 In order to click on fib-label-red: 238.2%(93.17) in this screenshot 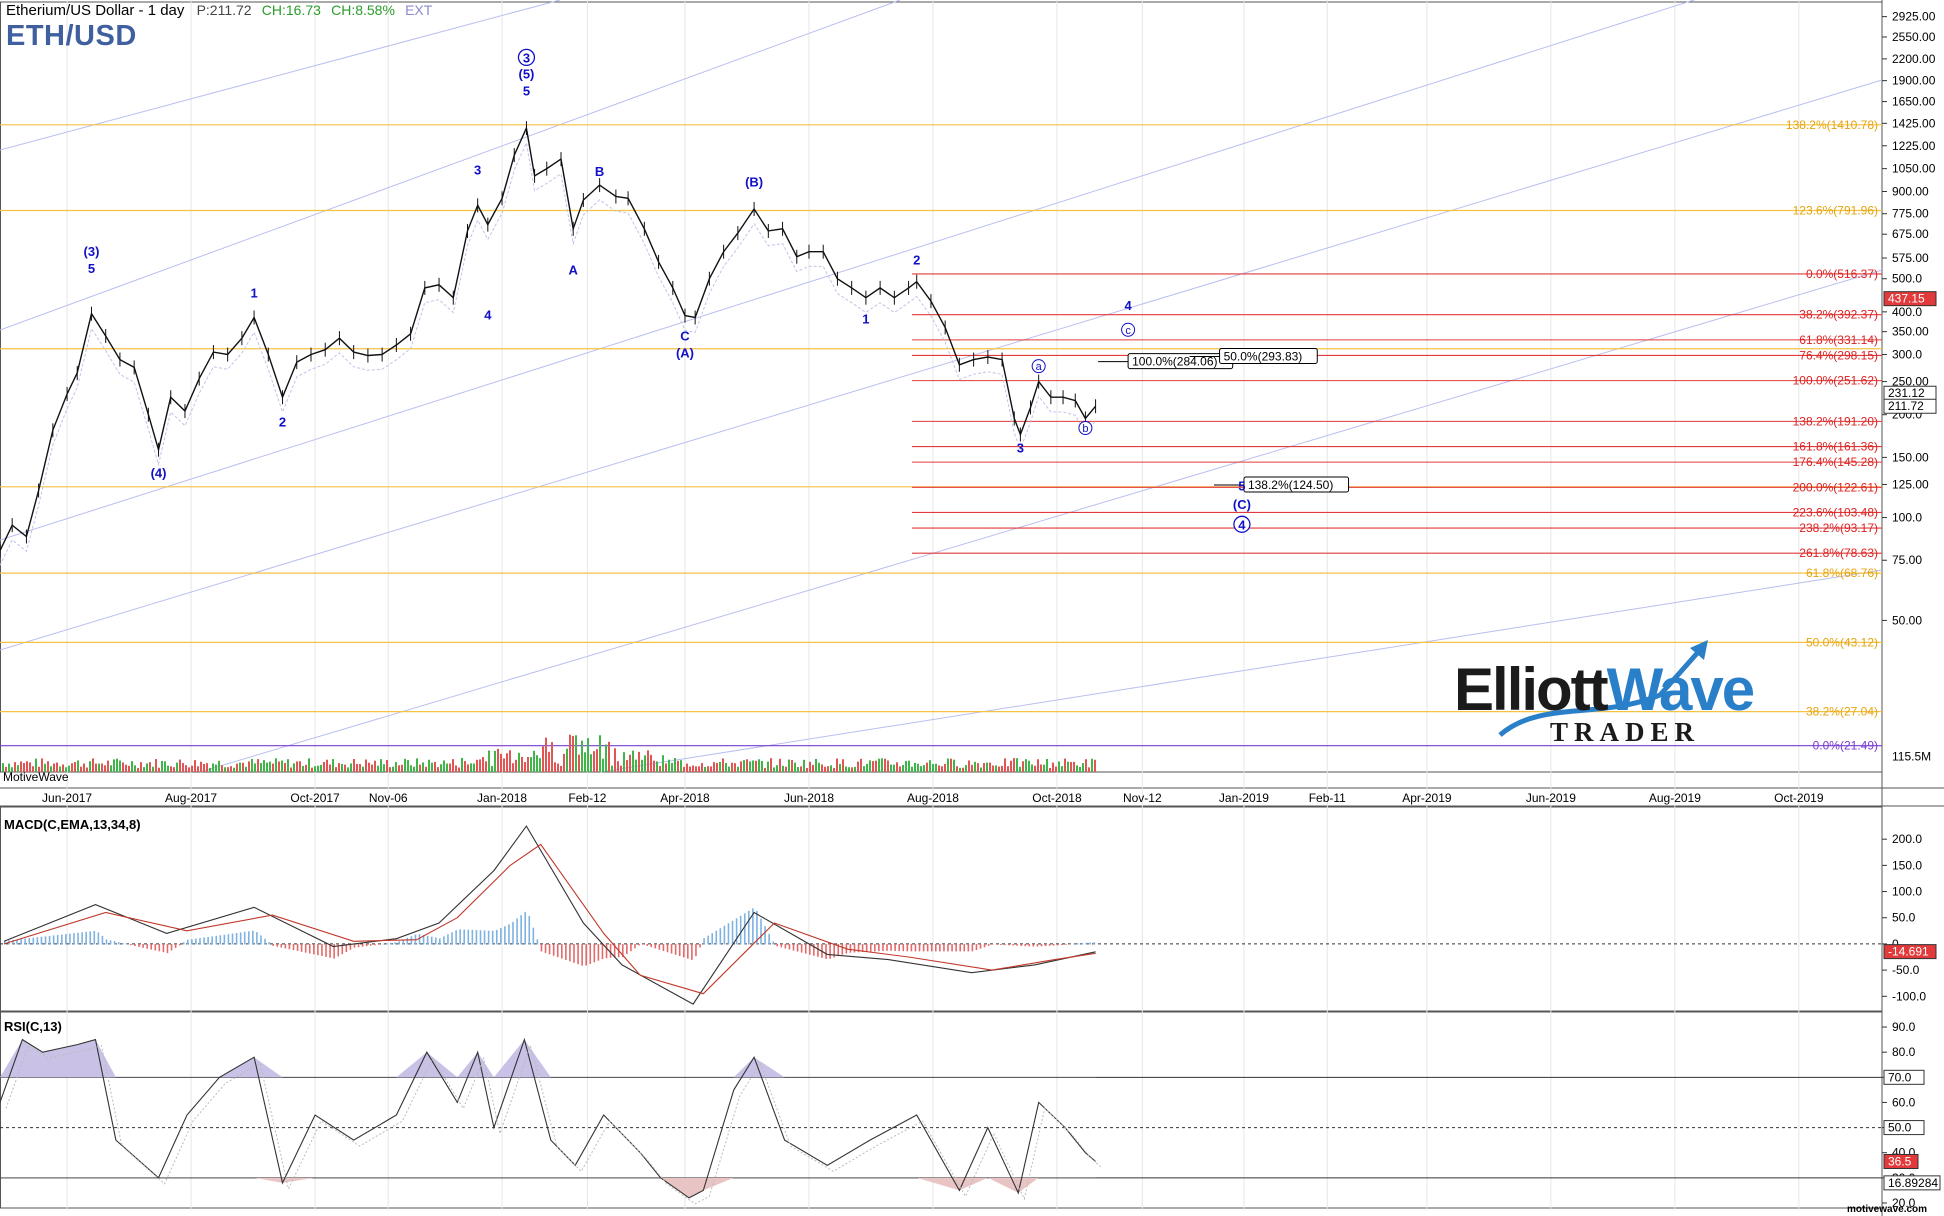, I will do `click(1838, 528)`.